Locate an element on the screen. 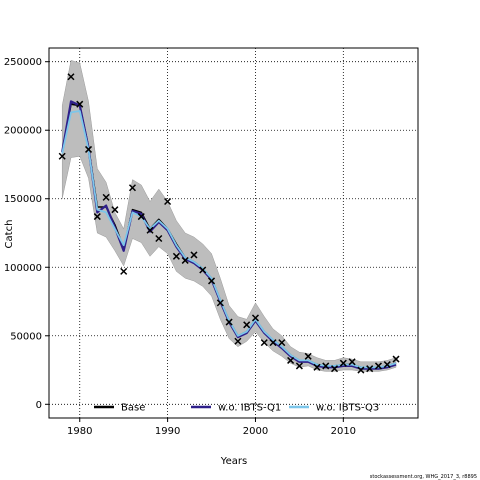  x-axis-ticks: 1980 1990 2000 2010 is located at coordinates (211, 427).